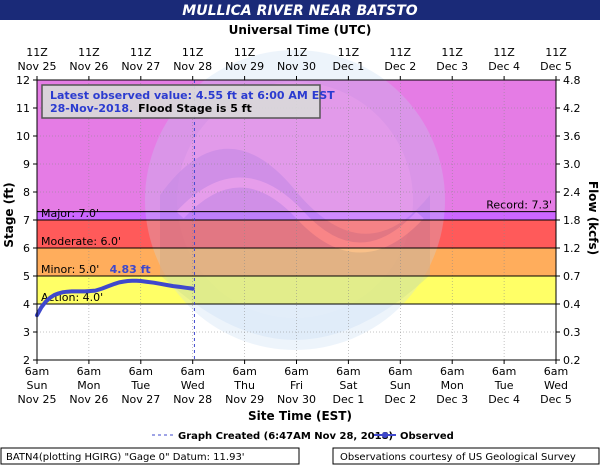 This screenshot has height=465, width=600. I want to click on site-time-tick-date: Nov 27, so click(140, 399).